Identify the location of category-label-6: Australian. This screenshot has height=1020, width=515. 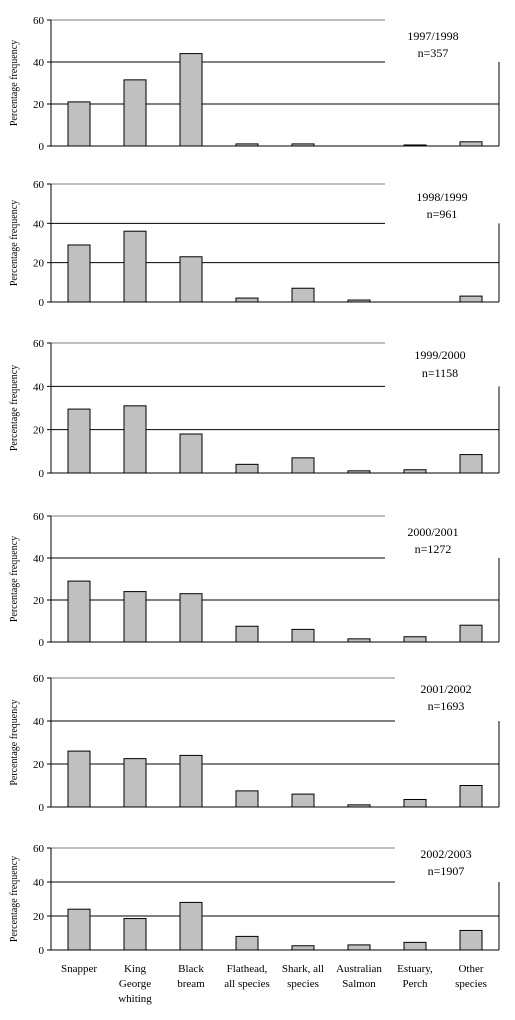
(359, 969).